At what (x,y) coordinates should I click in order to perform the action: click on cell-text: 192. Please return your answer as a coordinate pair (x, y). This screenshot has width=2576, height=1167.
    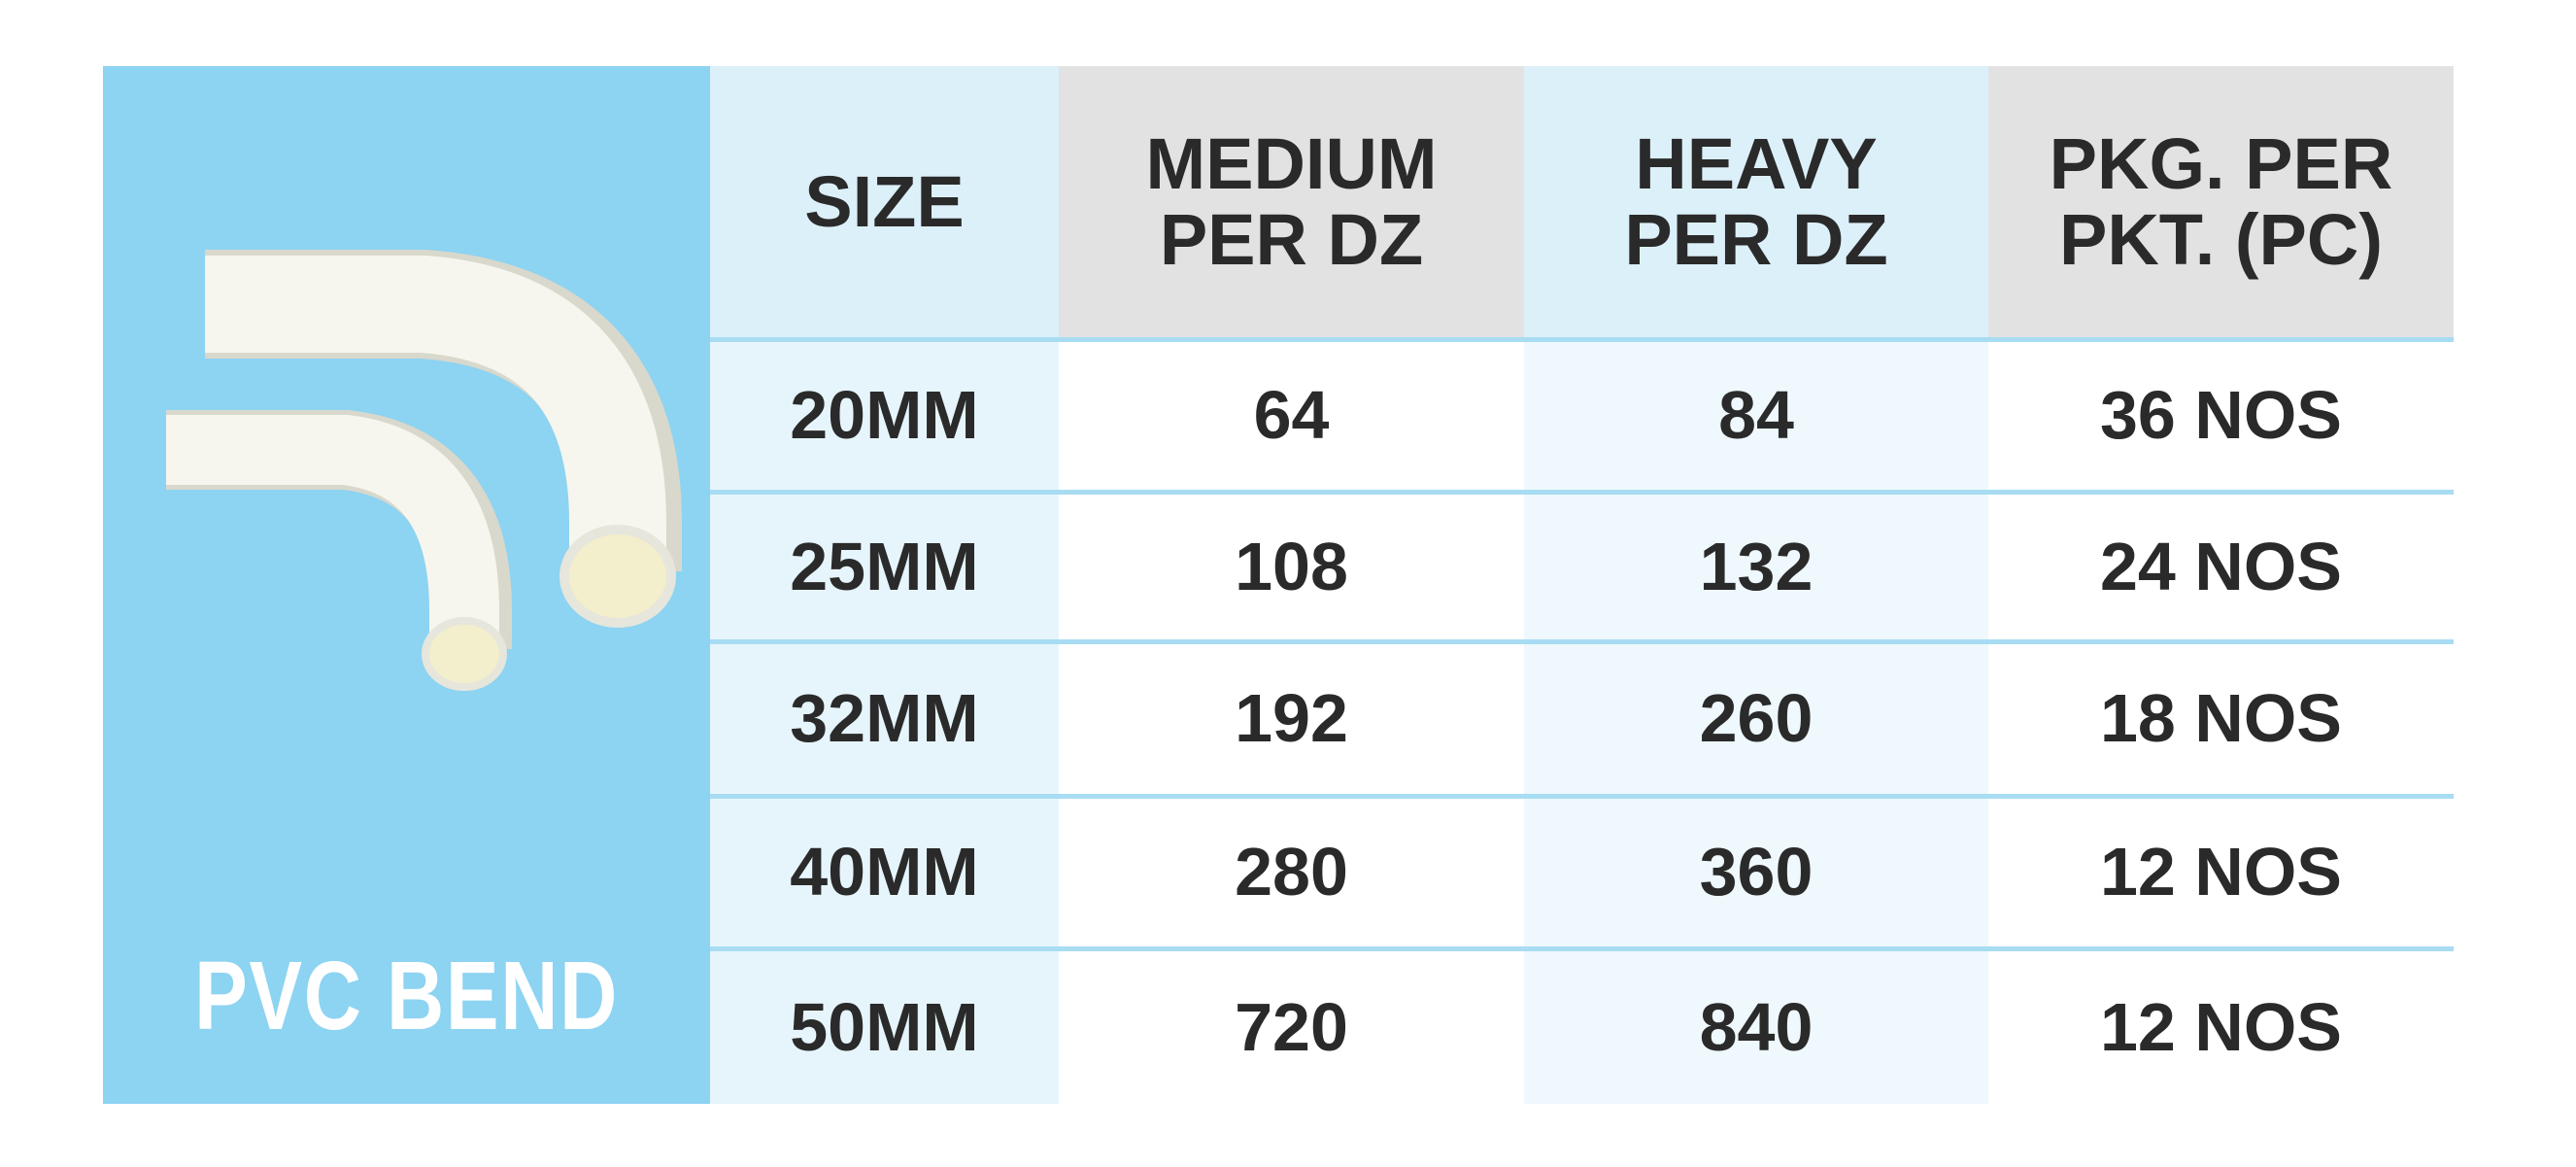
    Looking at the image, I should click on (1291, 718).